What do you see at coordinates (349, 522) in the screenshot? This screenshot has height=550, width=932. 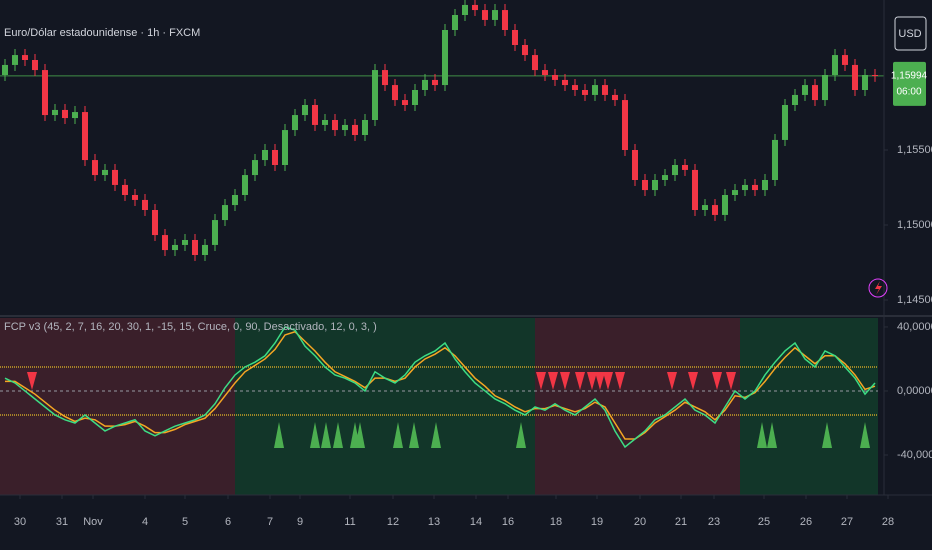 I see `x-tick-label: 11` at bounding box center [349, 522].